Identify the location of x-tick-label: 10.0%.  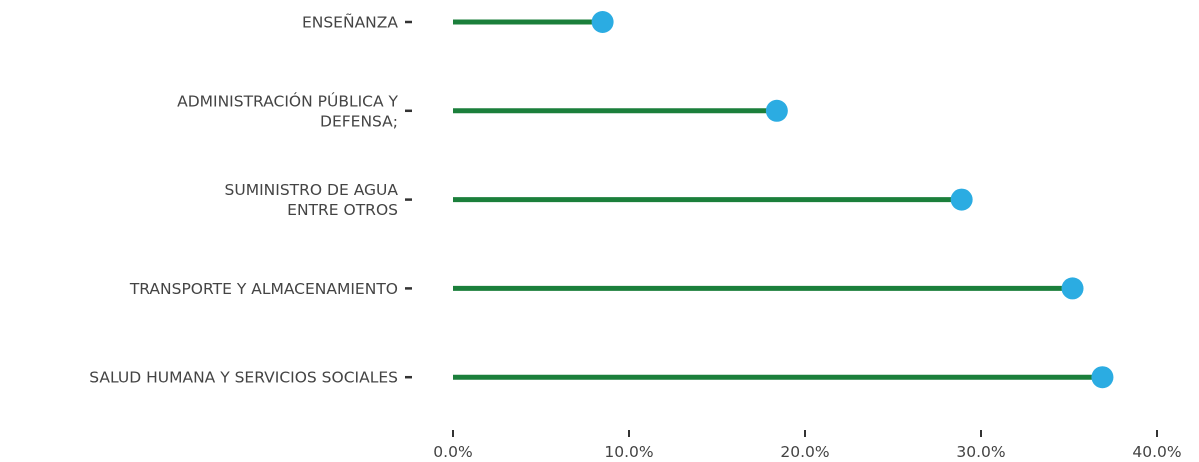
(628, 452).